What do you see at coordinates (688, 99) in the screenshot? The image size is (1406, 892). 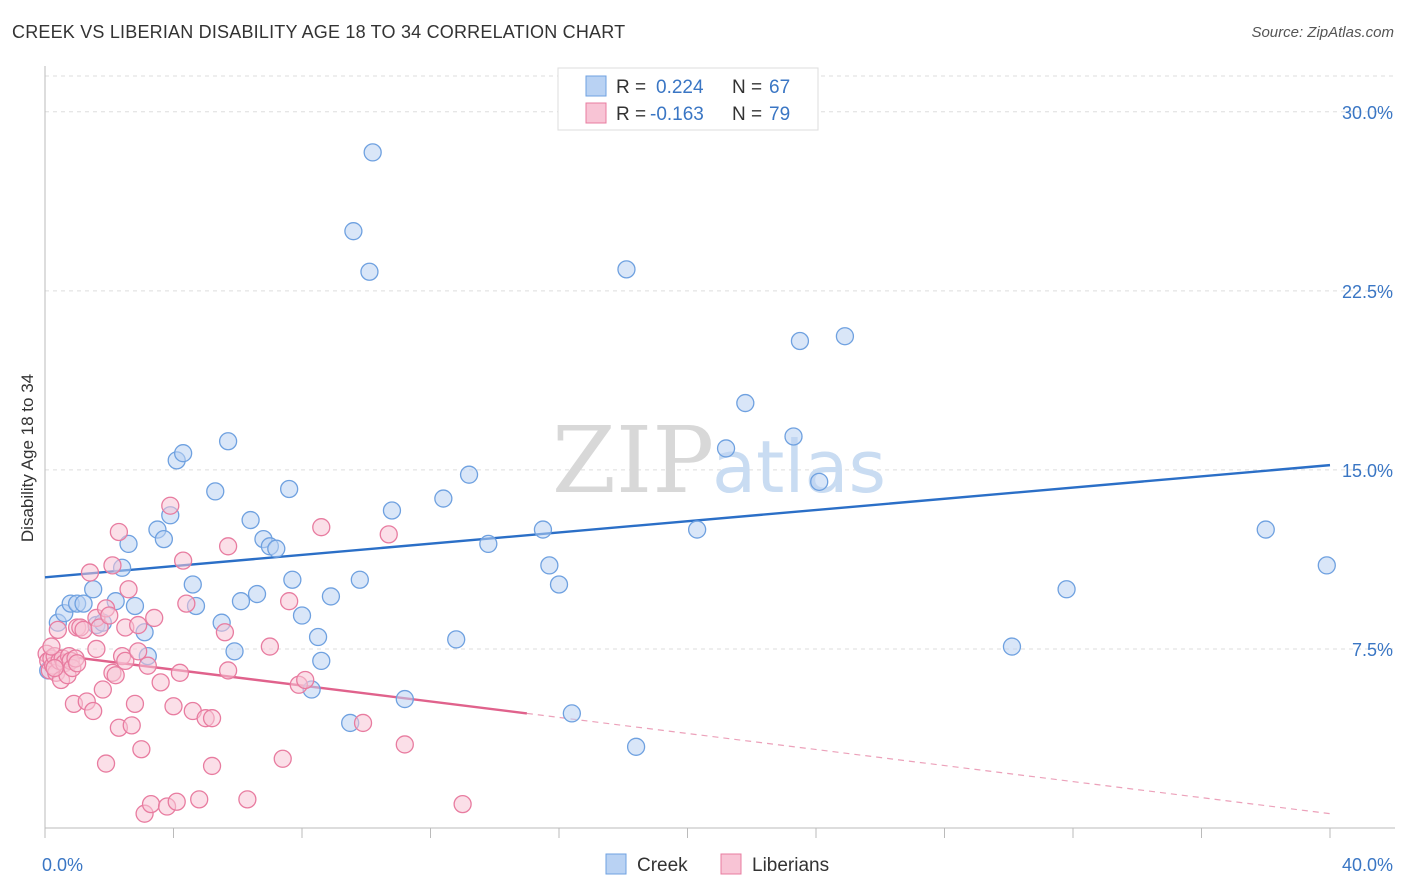 I see `legend-box: R = 0.224 N = 67 R = -0.163 N = 79` at bounding box center [688, 99].